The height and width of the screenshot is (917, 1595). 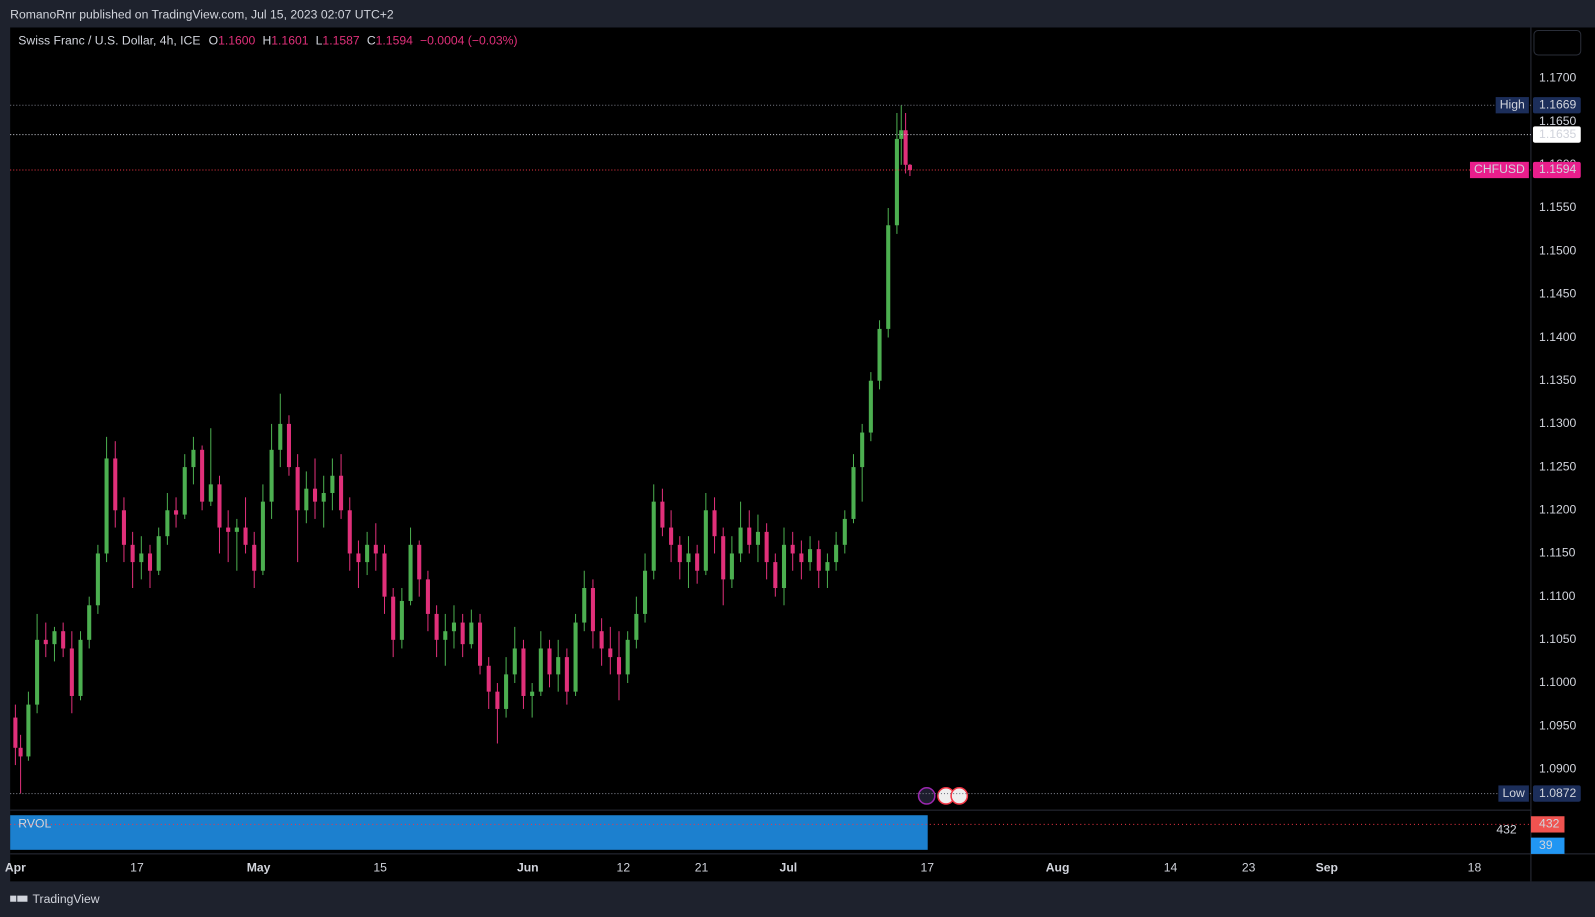 What do you see at coordinates (380, 867) in the screenshot?
I see `x-tick-label: 15` at bounding box center [380, 867].